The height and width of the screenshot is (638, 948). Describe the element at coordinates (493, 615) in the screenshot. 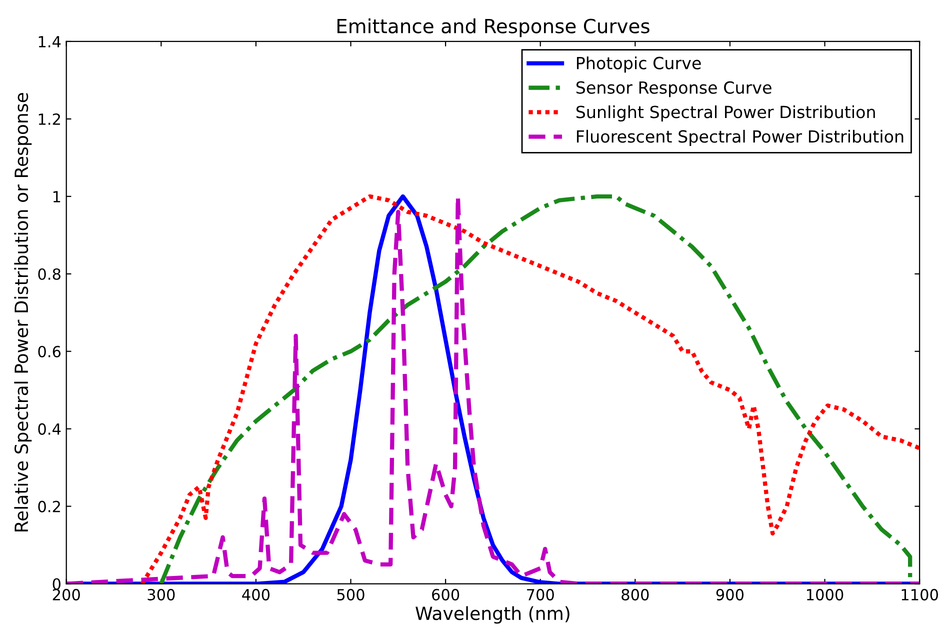

I see `x-axis-title: Wavelength (nm)` at that location.